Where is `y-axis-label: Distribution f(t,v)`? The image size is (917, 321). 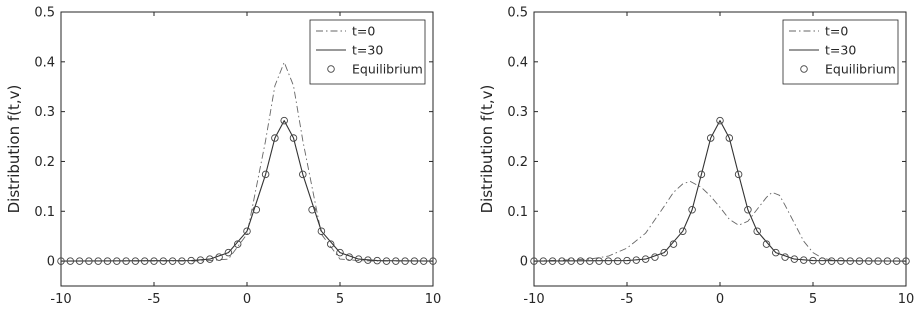 y-axis-label: Distribution f(t,v) is located at coordinates (487, 149).